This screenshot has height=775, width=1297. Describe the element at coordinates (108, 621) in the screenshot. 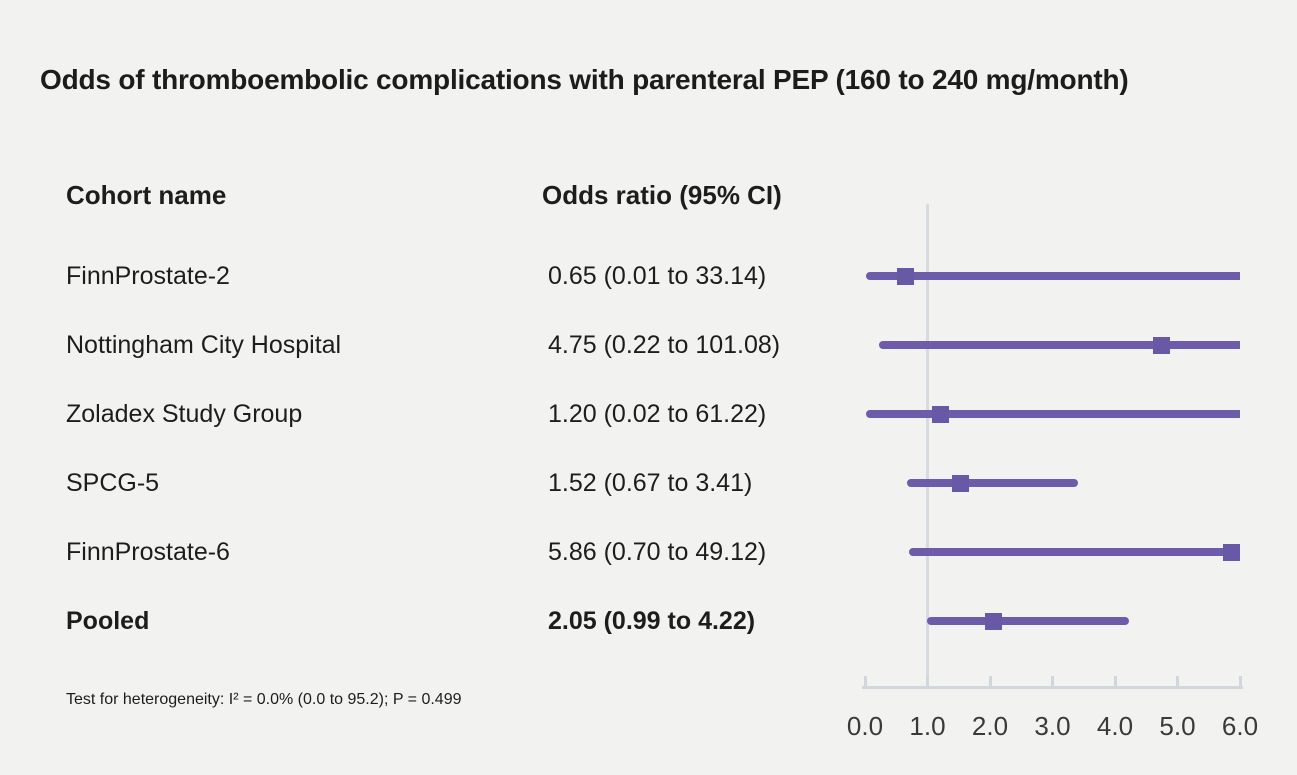

I see `cohort-label: Pooled` at that location.